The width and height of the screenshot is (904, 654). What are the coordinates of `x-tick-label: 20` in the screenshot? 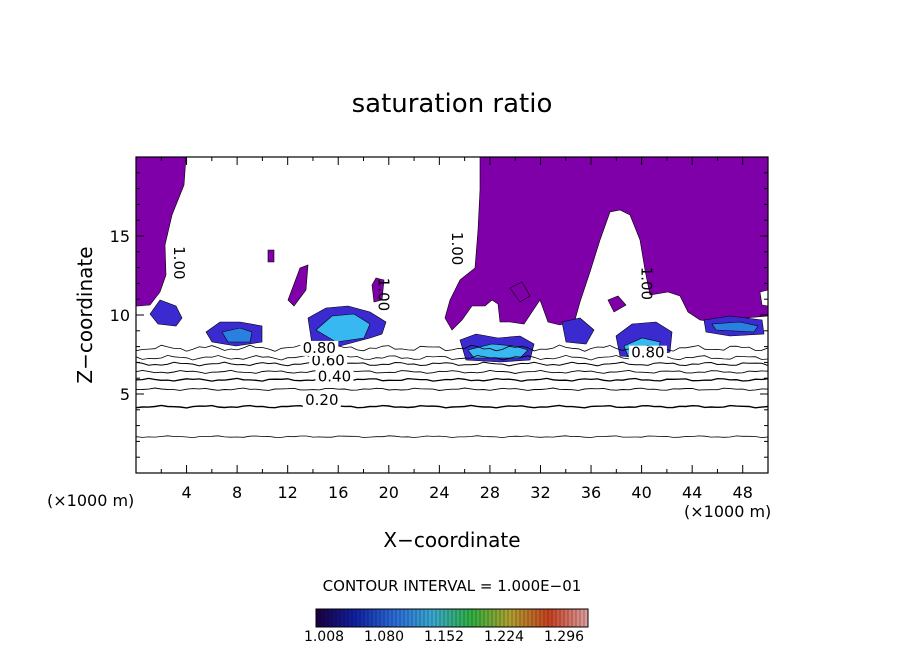 It's located at (389, 492).